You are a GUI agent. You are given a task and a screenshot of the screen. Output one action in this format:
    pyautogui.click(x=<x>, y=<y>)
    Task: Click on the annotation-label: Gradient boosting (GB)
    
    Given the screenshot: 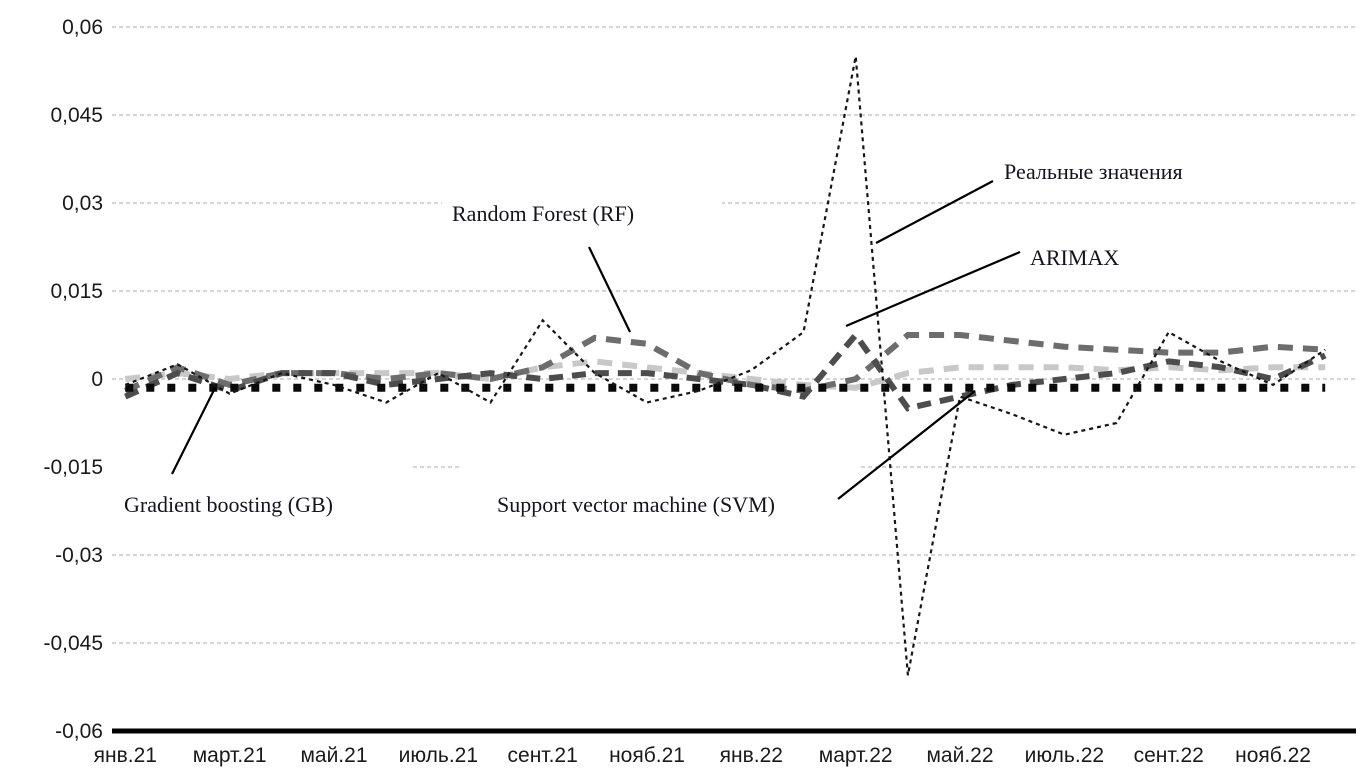 What is the action you would take?
    pyautogui.click(x=228, y=504)
    